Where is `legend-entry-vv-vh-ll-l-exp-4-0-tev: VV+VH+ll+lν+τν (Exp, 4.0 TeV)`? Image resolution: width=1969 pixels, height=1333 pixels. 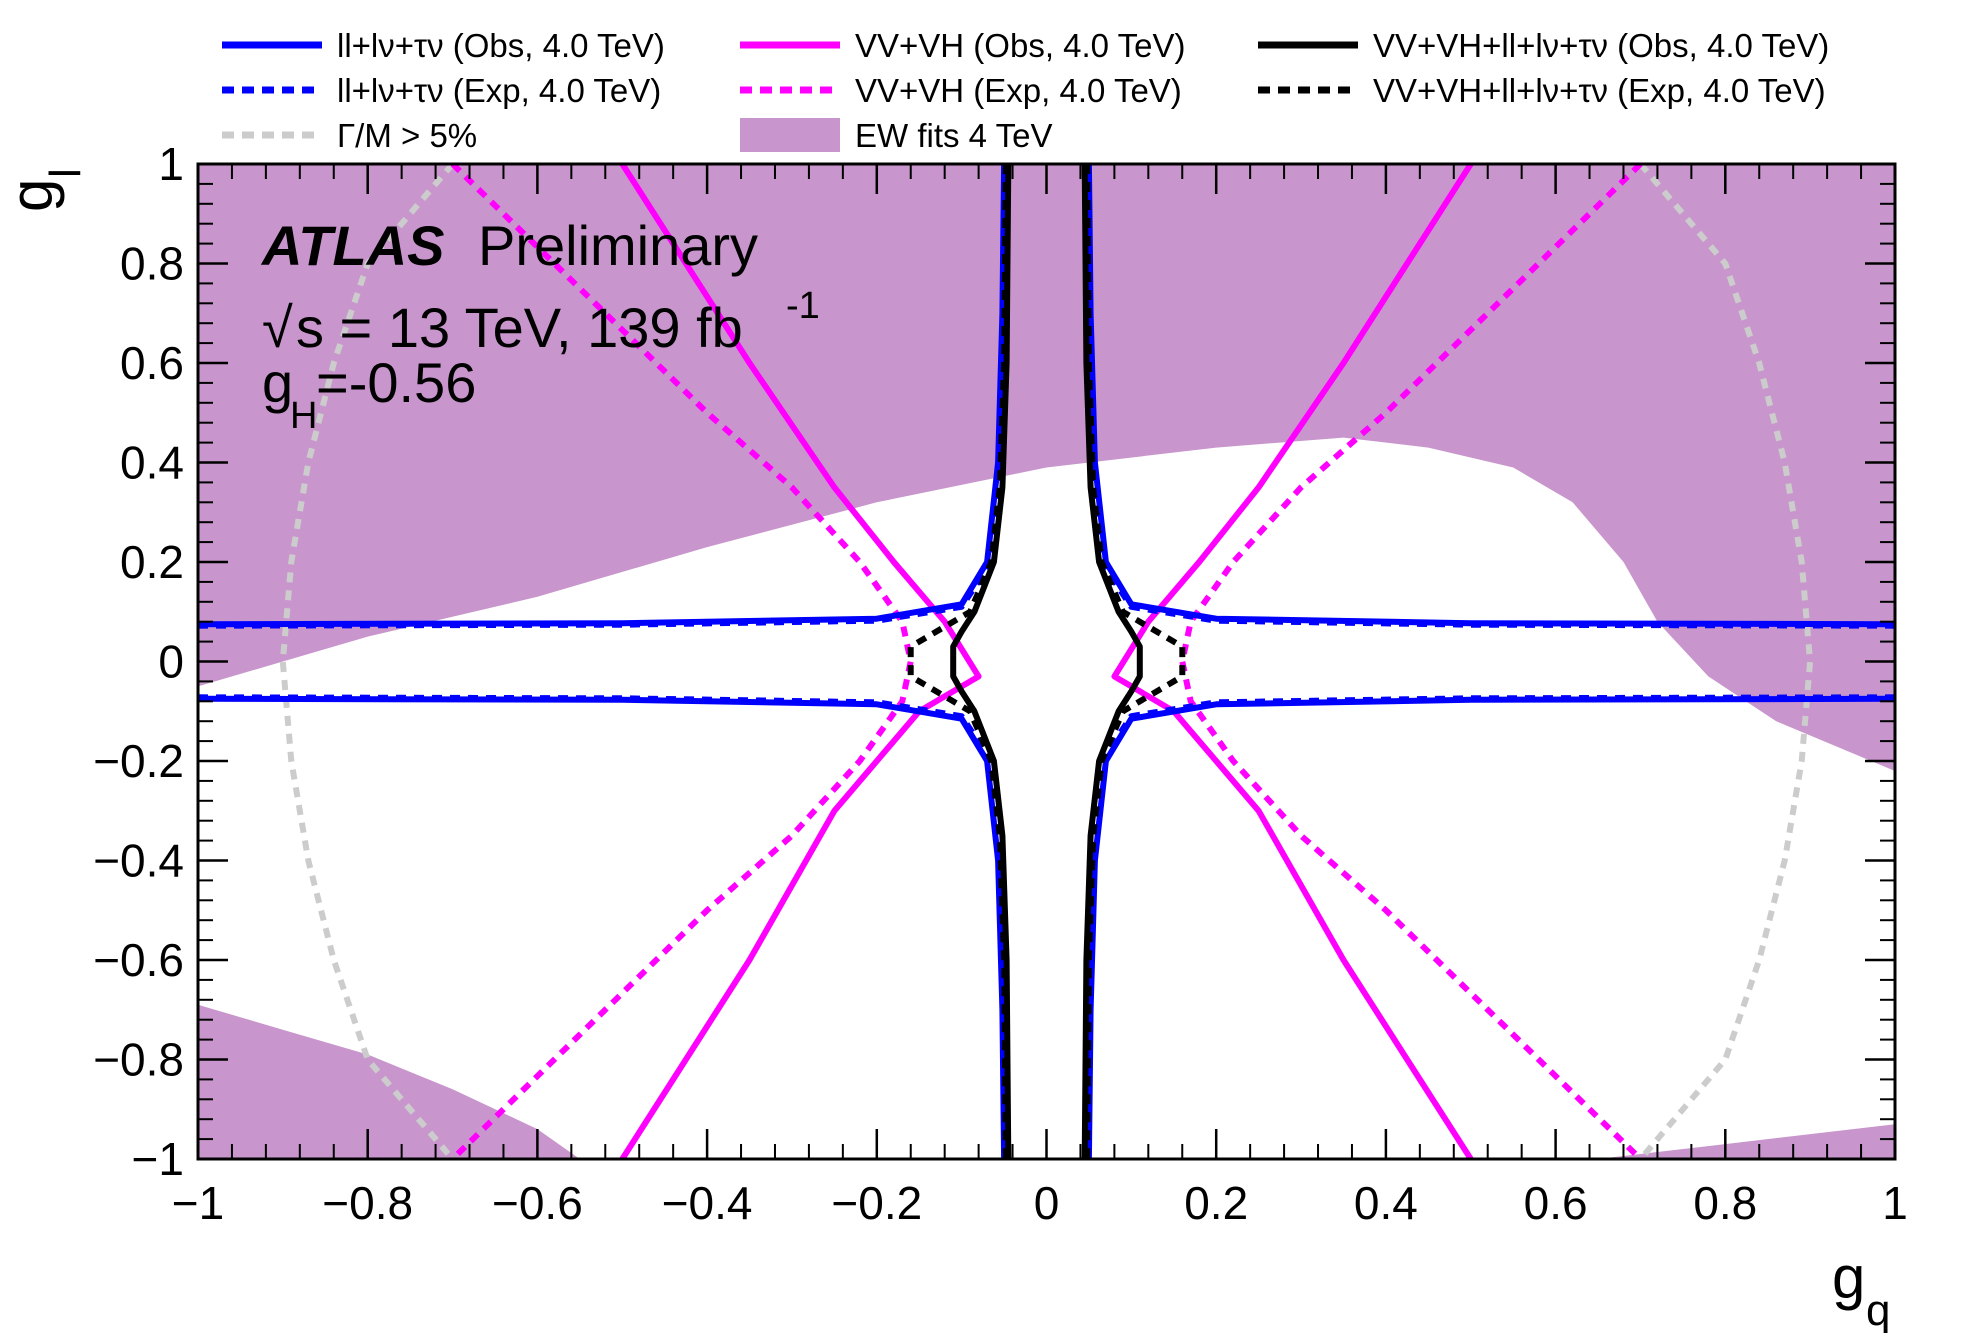
legend-entry-vv-vh-ll-l-exp-4-0-tev: VV+VH+ll+lν+τν (Exp, 4.0 TeV) is located at coordinates (1542, 90).